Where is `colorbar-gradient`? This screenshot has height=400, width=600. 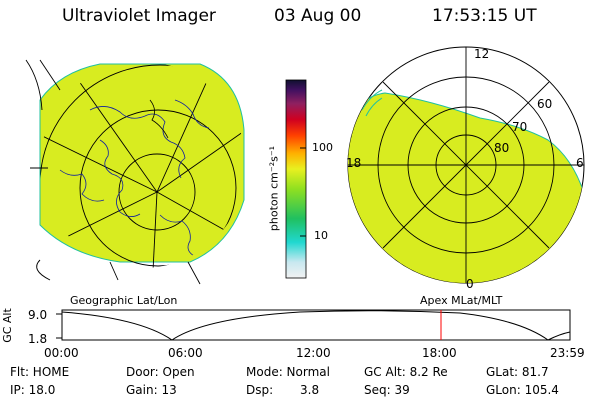 colorbar-gradient is located at coordinates (296, 179).